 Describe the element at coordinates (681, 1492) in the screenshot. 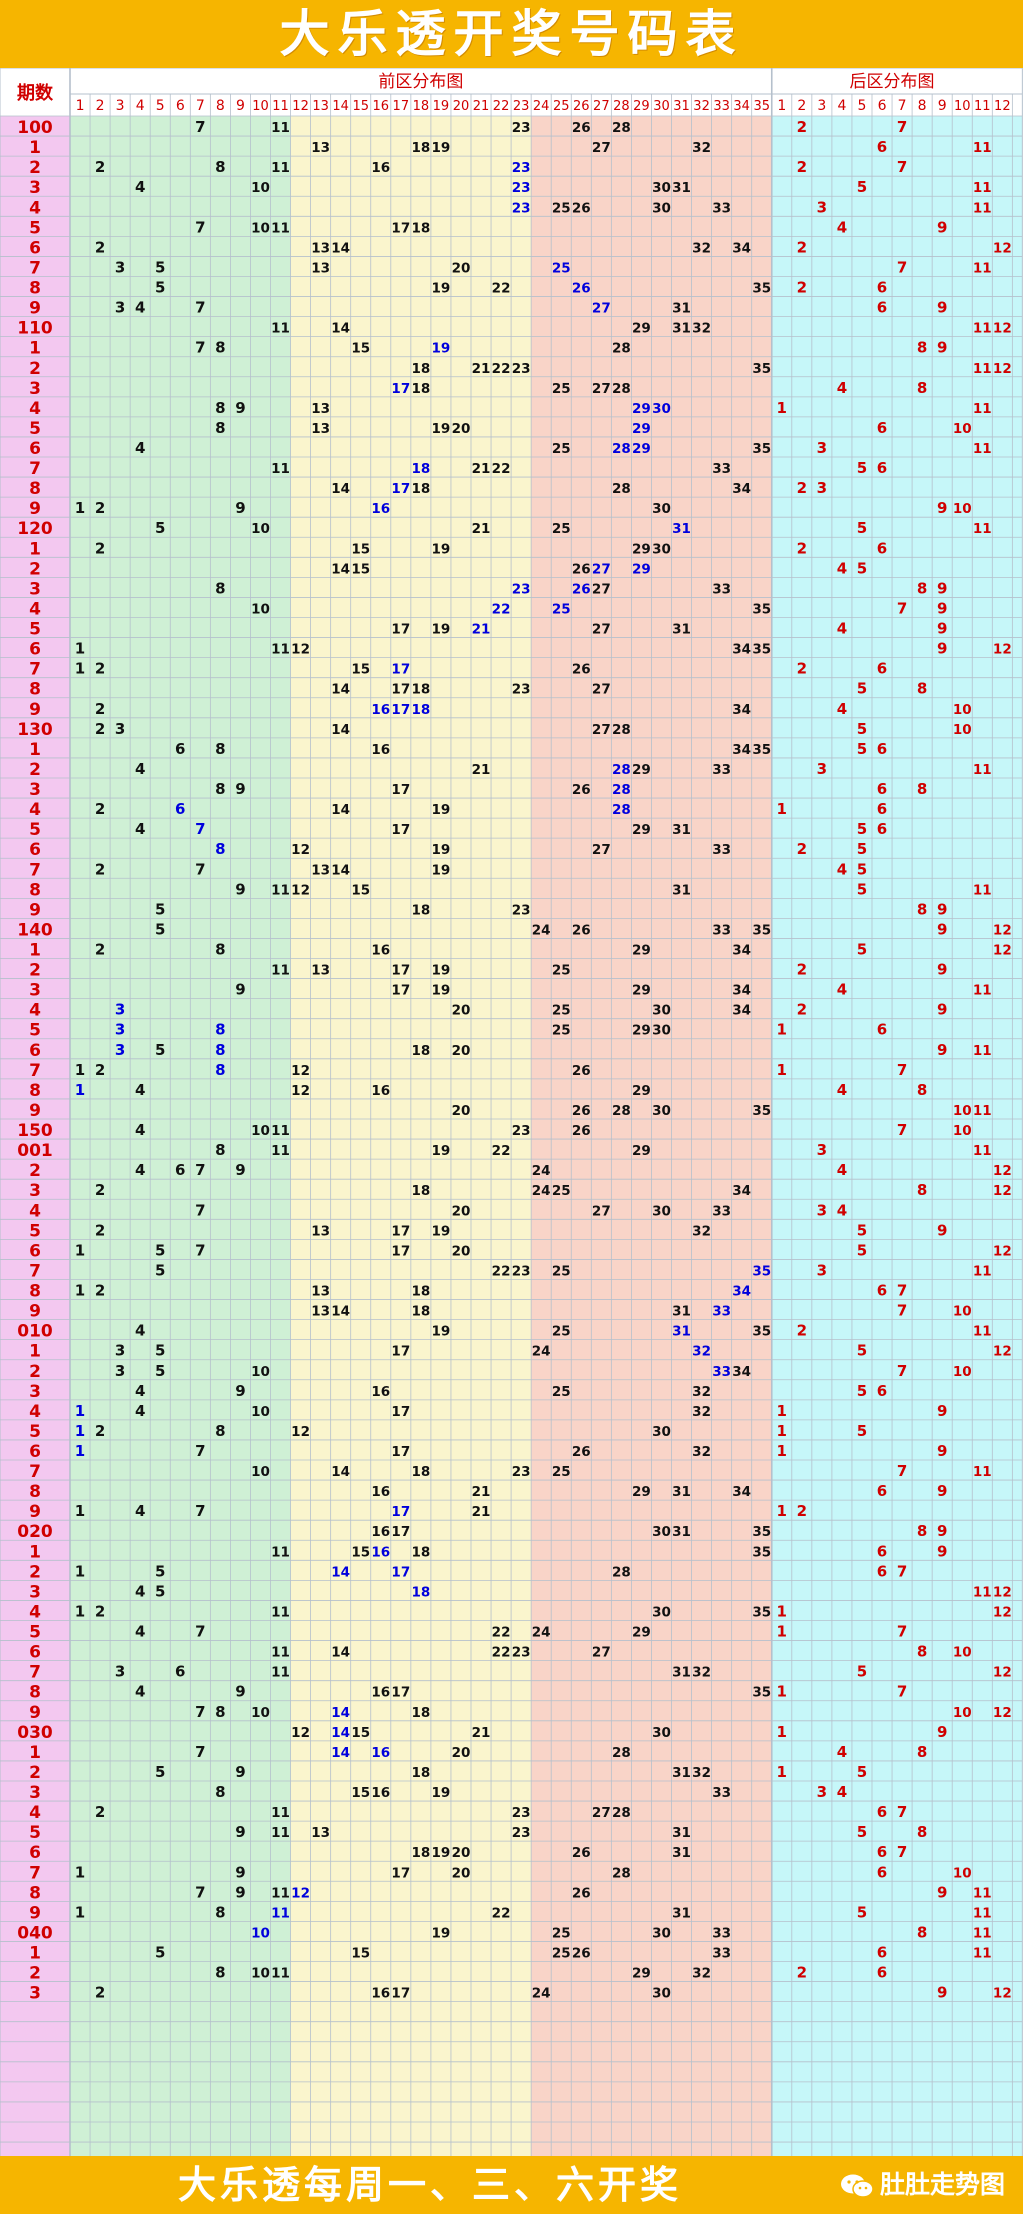

I see `front-number: 31` at that location.